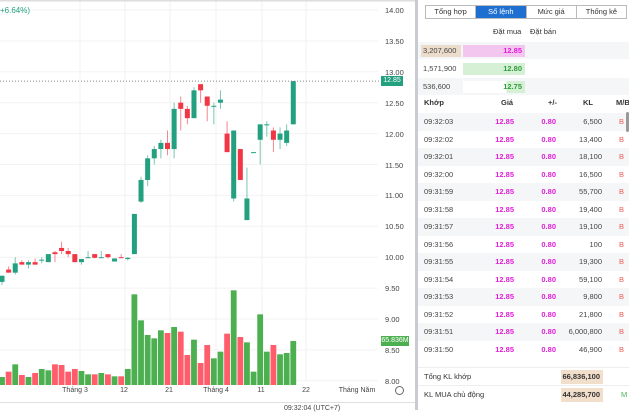 Image resolution: width=629 pixels, height=412 pixels. I want to click on price-tick: 13.50, so click(394, 41).